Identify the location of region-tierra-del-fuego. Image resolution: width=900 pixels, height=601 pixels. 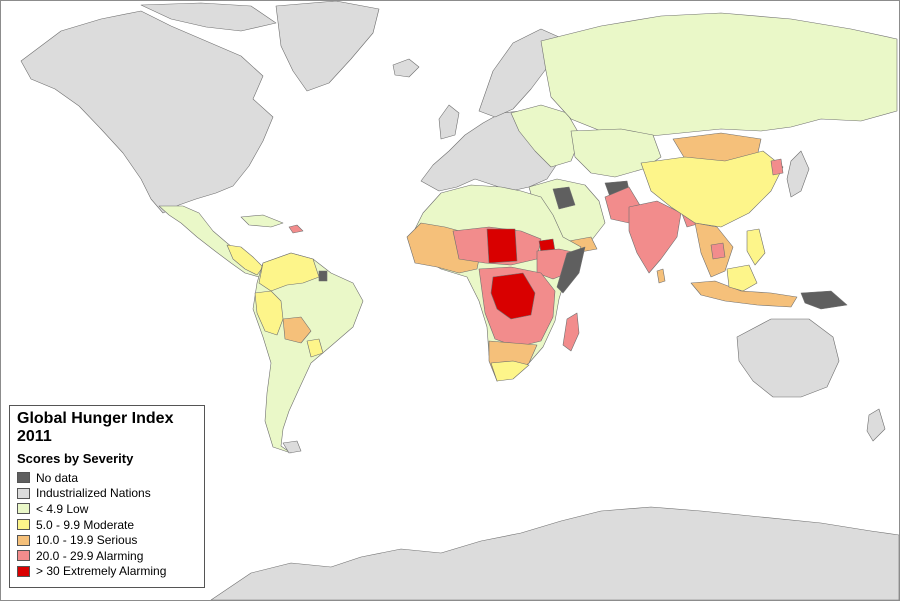
(292, 447).